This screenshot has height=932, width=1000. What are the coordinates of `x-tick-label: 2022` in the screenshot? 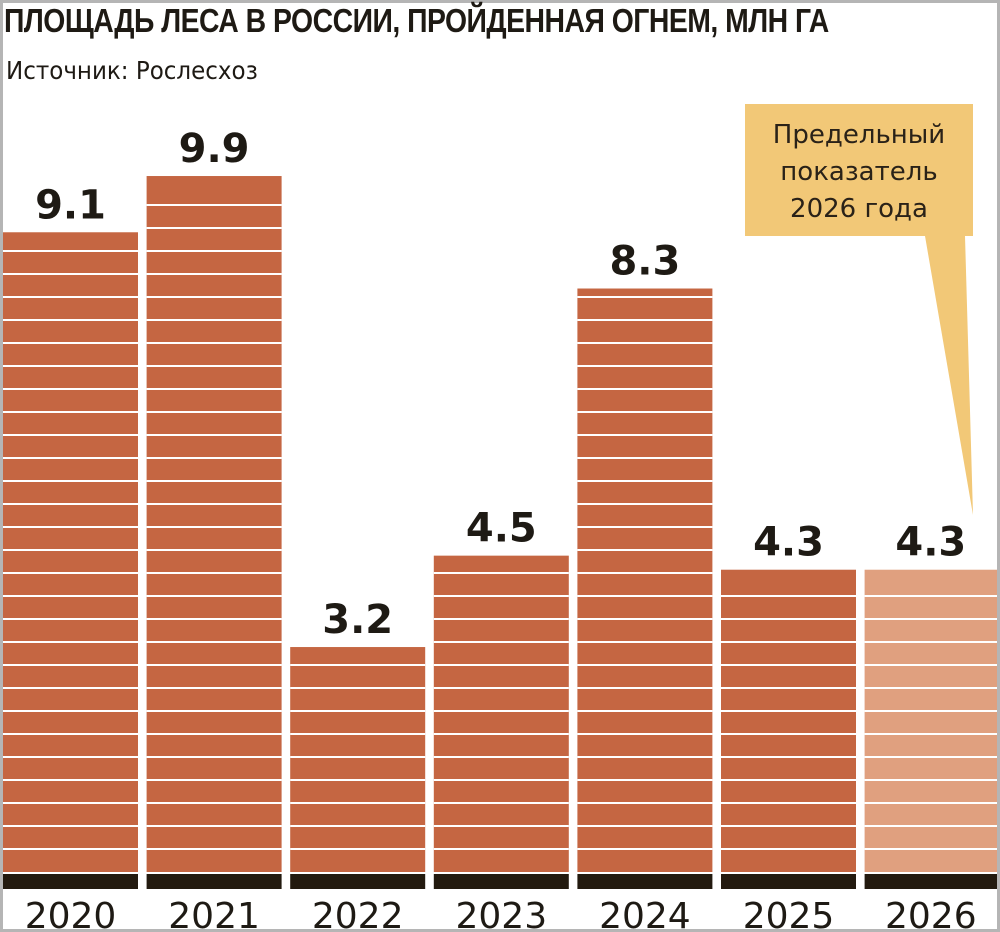 It's located at (358, 914).